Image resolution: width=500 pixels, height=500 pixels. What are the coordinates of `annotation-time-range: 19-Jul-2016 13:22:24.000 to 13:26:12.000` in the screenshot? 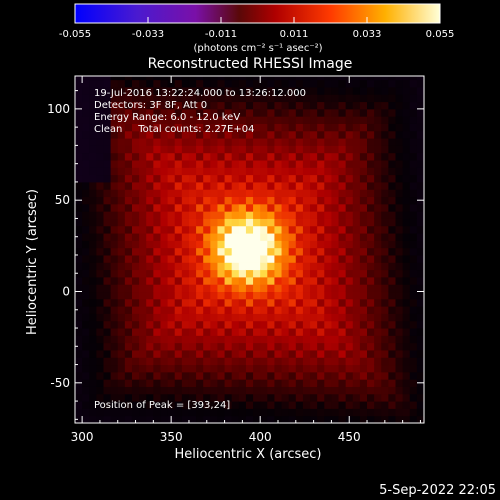 It's located at (200, 93).